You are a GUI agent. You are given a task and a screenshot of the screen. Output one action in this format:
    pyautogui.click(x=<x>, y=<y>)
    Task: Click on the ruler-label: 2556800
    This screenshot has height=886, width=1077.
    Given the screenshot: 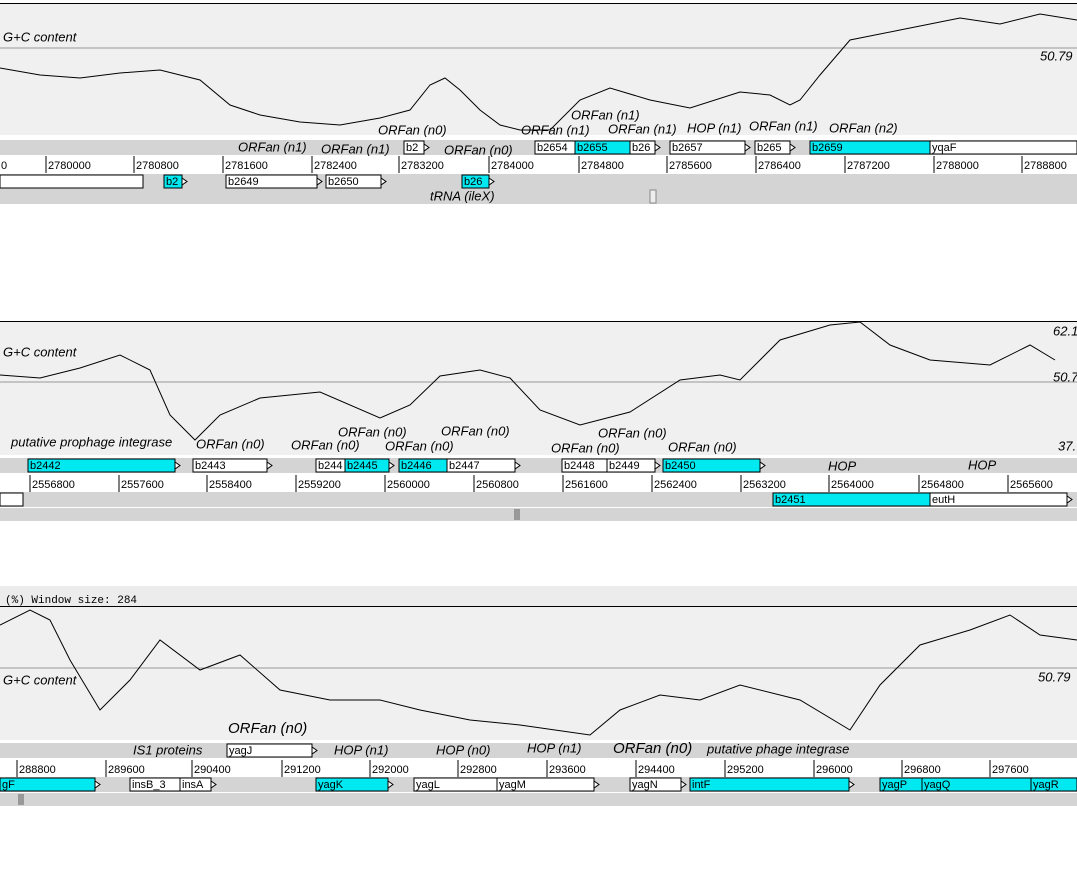 What is the action you would take?
    pyautogui.click(x=53, y=485)
    